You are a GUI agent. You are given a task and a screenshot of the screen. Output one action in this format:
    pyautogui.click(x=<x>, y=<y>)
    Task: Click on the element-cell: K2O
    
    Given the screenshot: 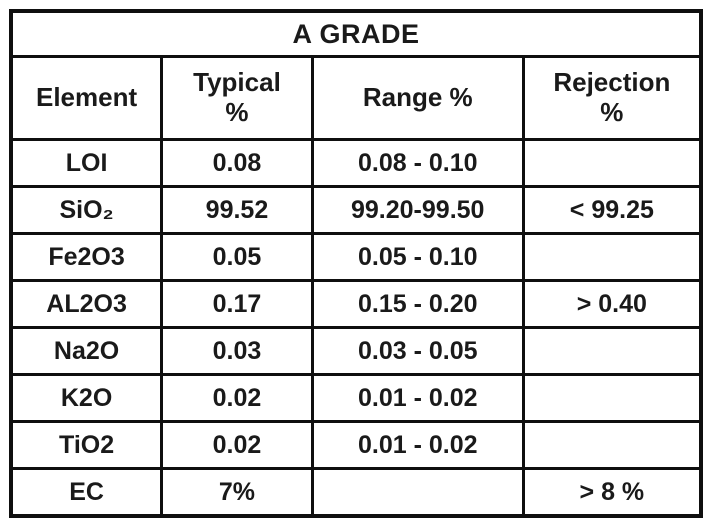 What is the action you would take?
    pyautogui.click(x=86, y=398)
    